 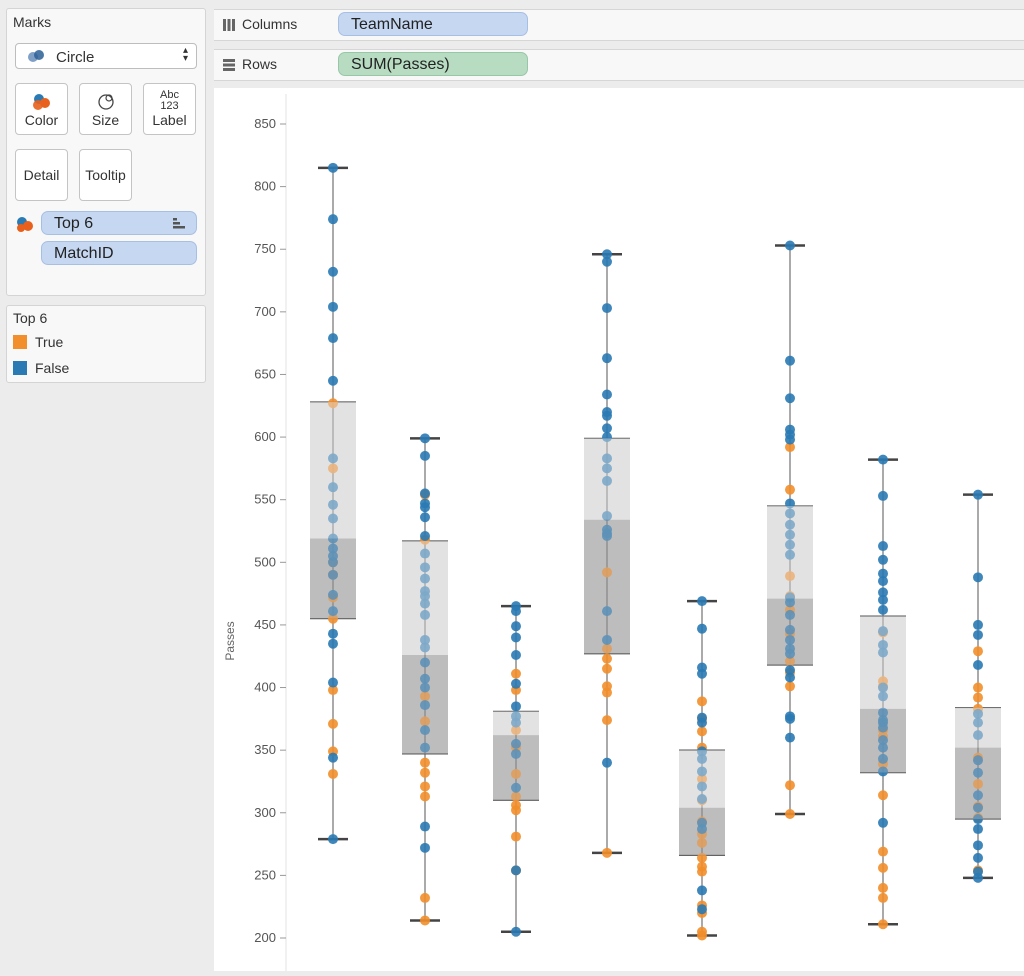 What do you see at coordinates (619, 25) in the screenshot?
I see `columns-shelf: Columns TeamName` at bounding box center [619, 25].